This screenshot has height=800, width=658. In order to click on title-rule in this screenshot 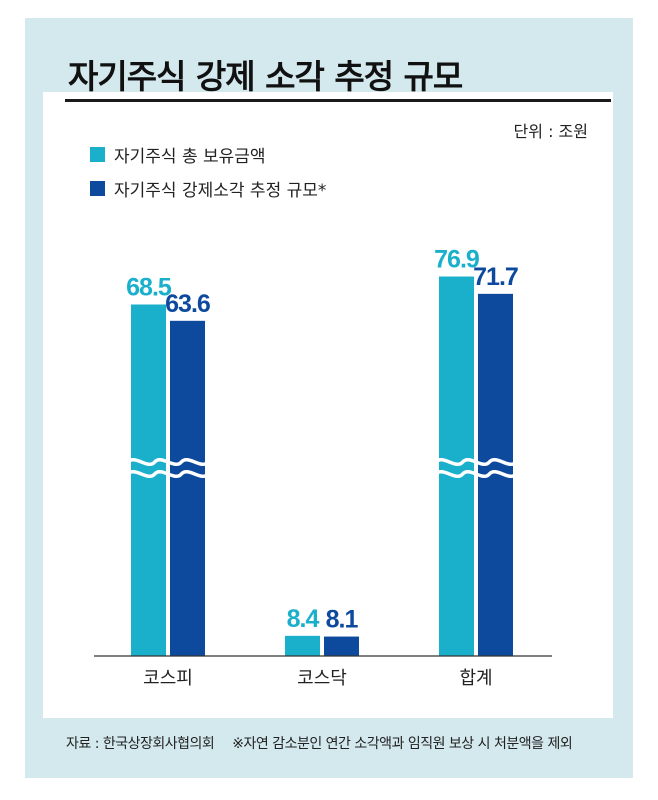, I will do `click(338, 100)`.